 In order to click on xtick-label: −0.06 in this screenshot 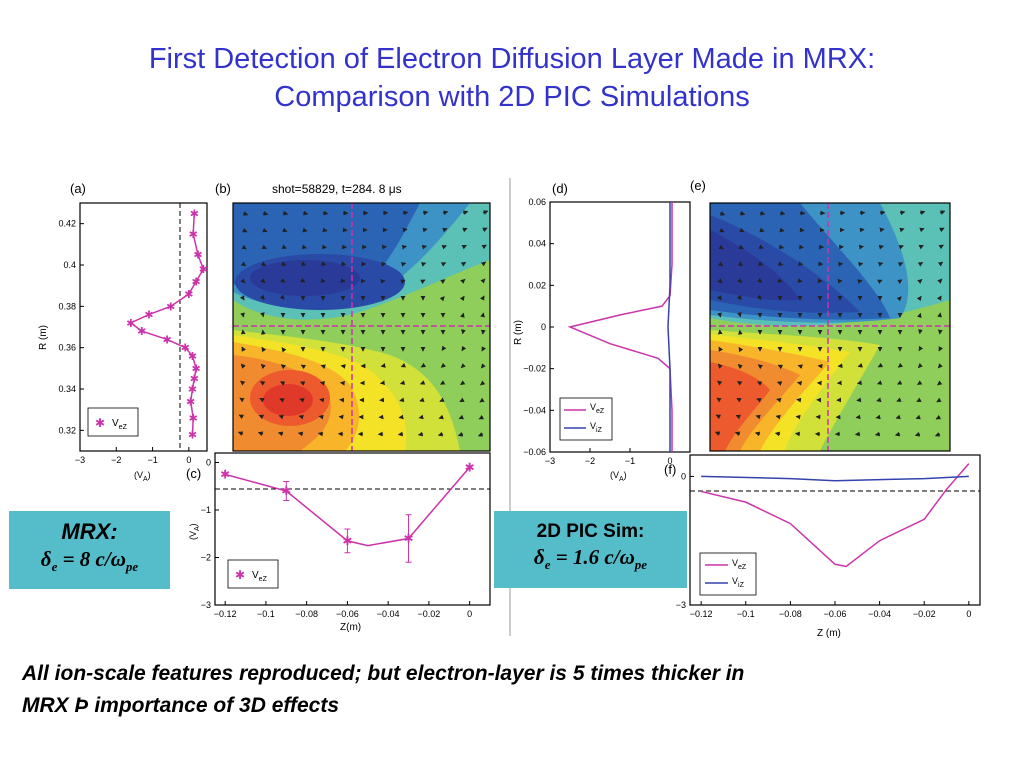, I will do `click(835, 614)`.